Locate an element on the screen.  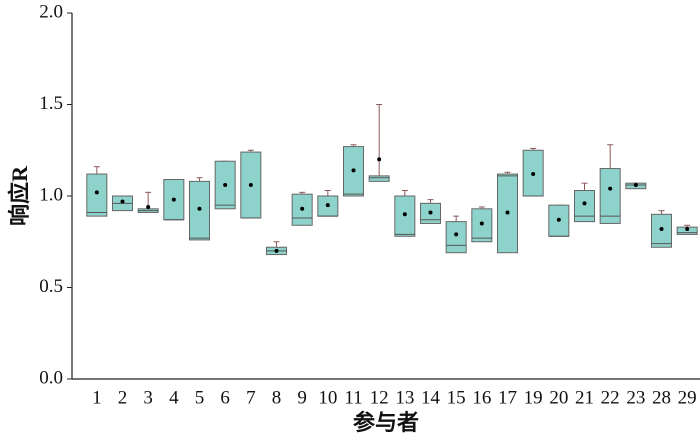
x-tick-label: 14 is located at coordinates (431, 397).